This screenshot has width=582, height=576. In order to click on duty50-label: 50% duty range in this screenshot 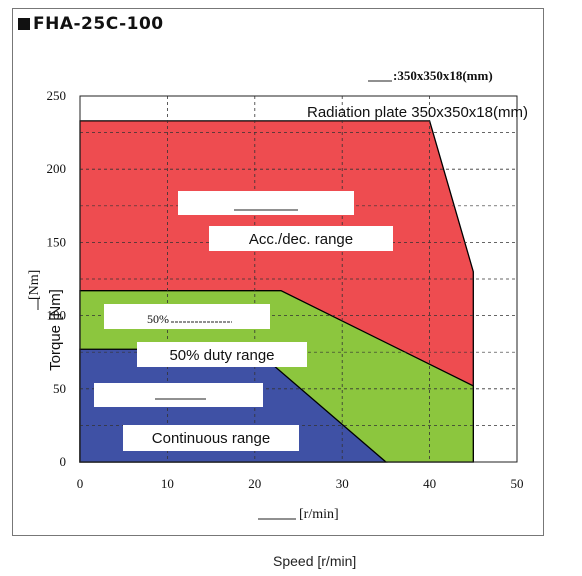, I will do `click(221, 355)`.